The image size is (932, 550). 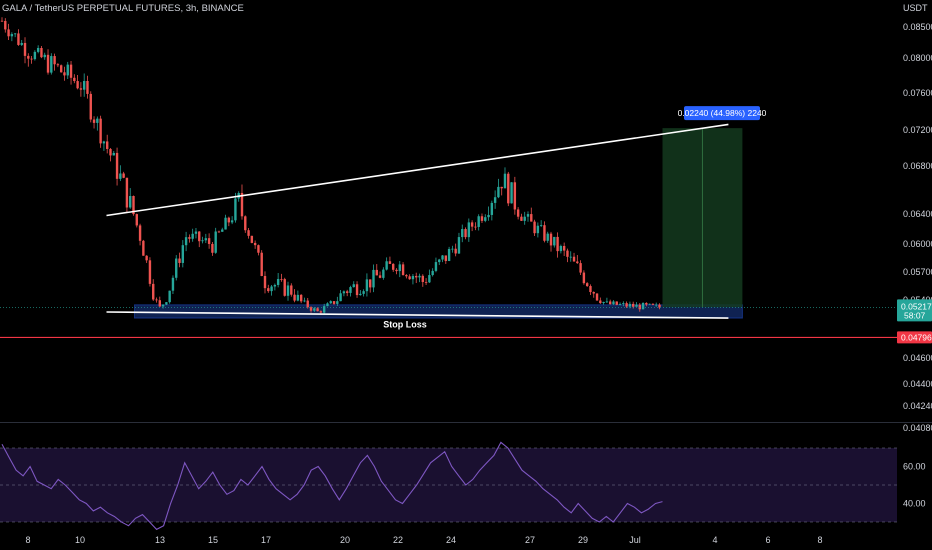 What do you see at coordinates (635, 540) in the screenshot?
I see `time-tick-label: Jul` at bounding box center [635, 540].